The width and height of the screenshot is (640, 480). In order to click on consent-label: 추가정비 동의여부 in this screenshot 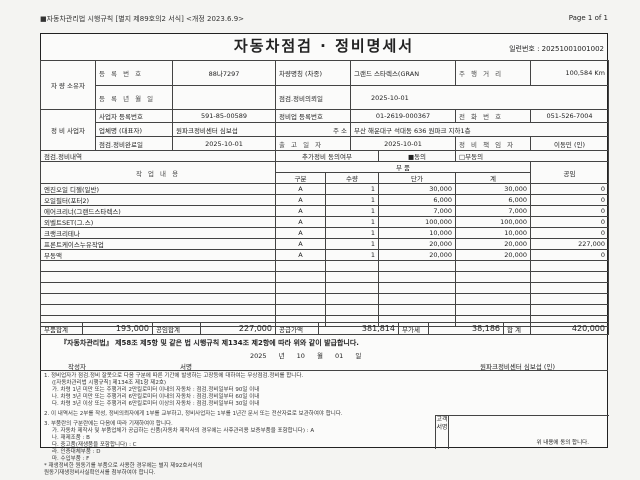, I will do `click(327, 156)`.